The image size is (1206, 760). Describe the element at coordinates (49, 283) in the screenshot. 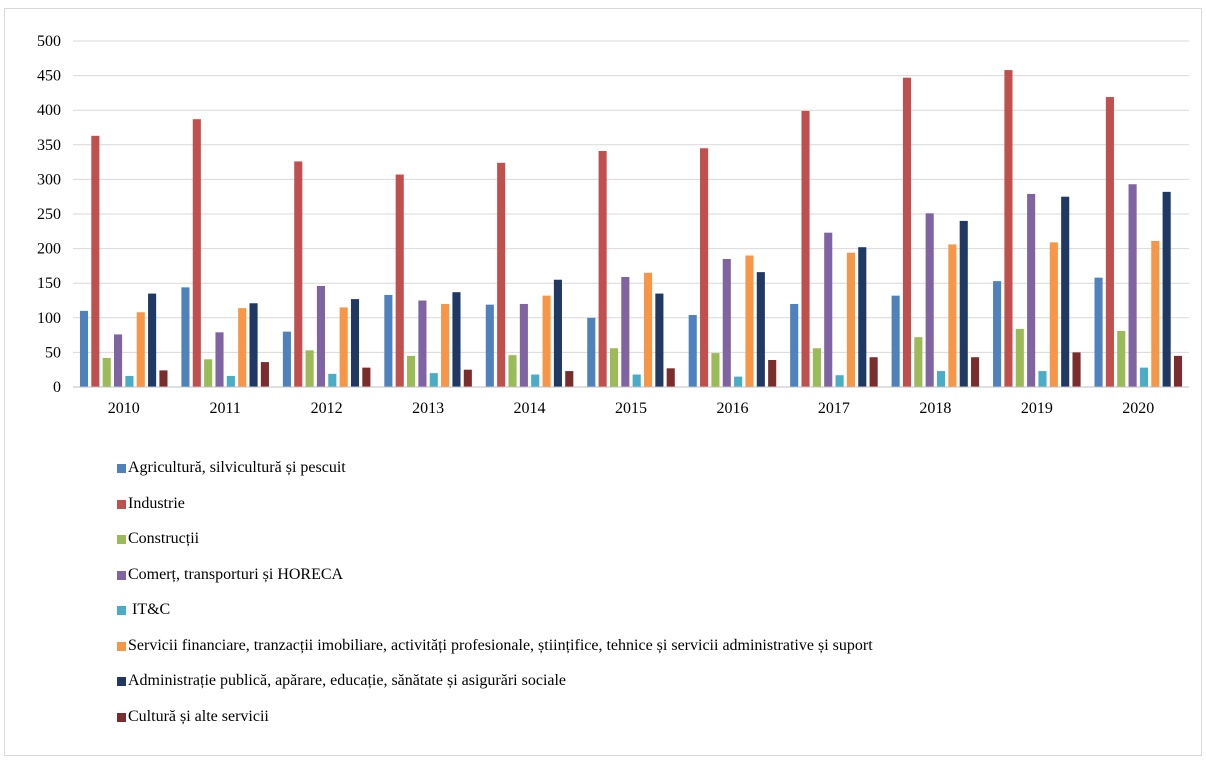

I see `y-tick-label: 150` at that location.